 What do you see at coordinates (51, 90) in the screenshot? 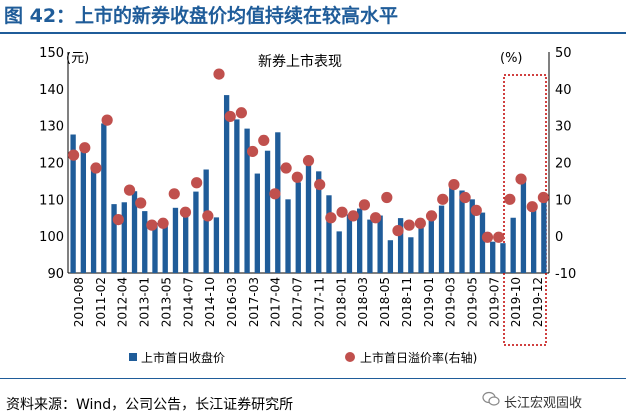
I see `left-tick-label: 140` at bounding box center [51, 90].